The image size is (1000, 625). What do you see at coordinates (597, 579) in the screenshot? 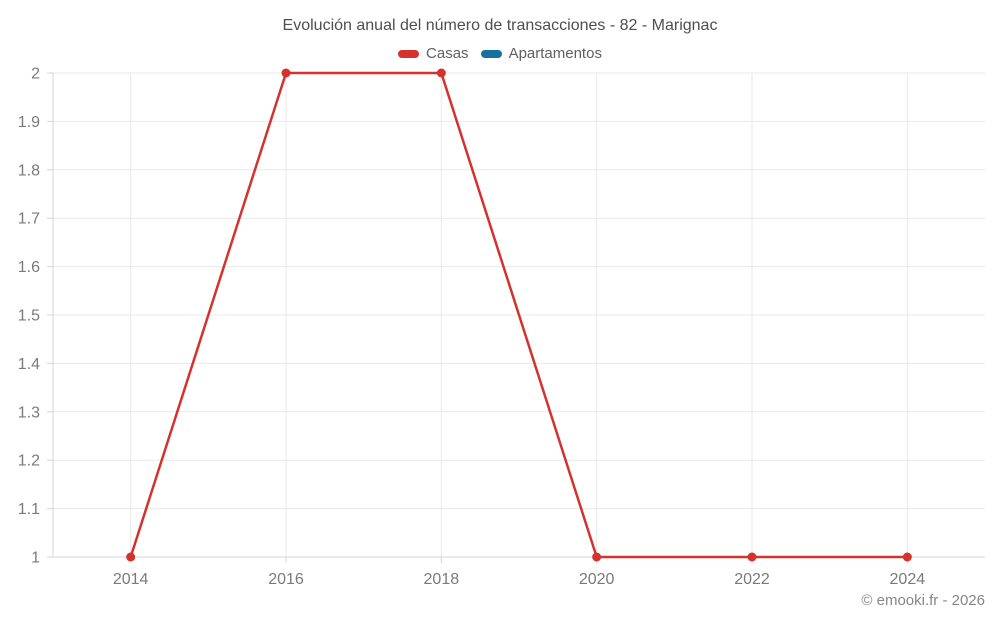
I see `svg-text: 2020` at bounding box center [597, 579].